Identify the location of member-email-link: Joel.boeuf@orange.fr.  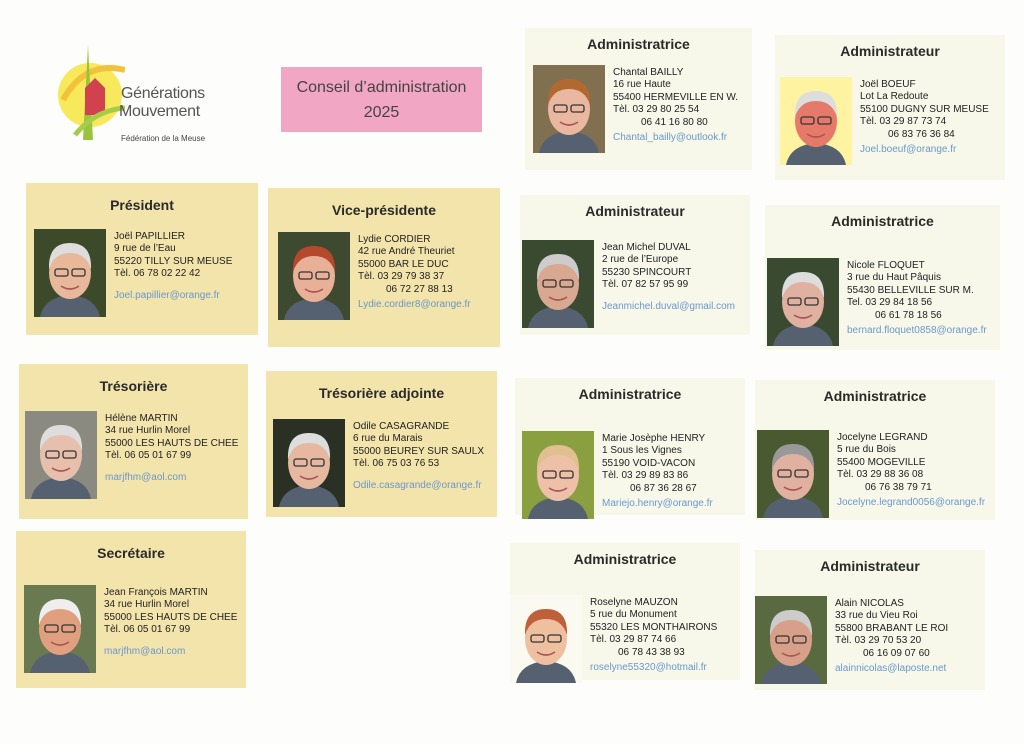
(908, 150).